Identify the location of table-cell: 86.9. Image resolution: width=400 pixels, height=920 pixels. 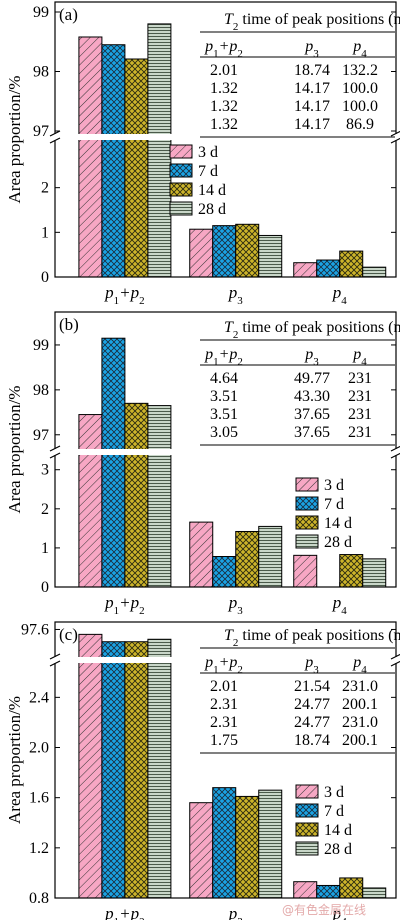
(360, 124).